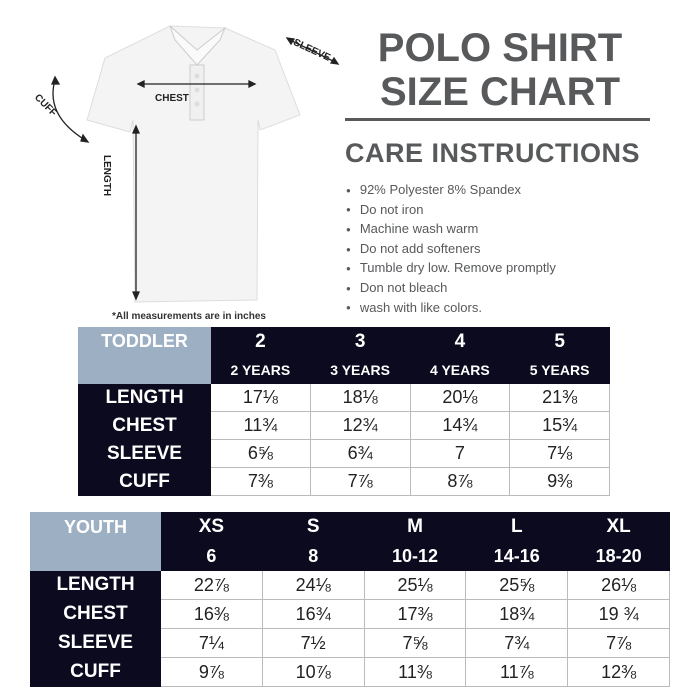  What do you see at coordinates (460, 453) in the screenshot?
I see `measurement-value: 7` at bounding box center [460, 453].